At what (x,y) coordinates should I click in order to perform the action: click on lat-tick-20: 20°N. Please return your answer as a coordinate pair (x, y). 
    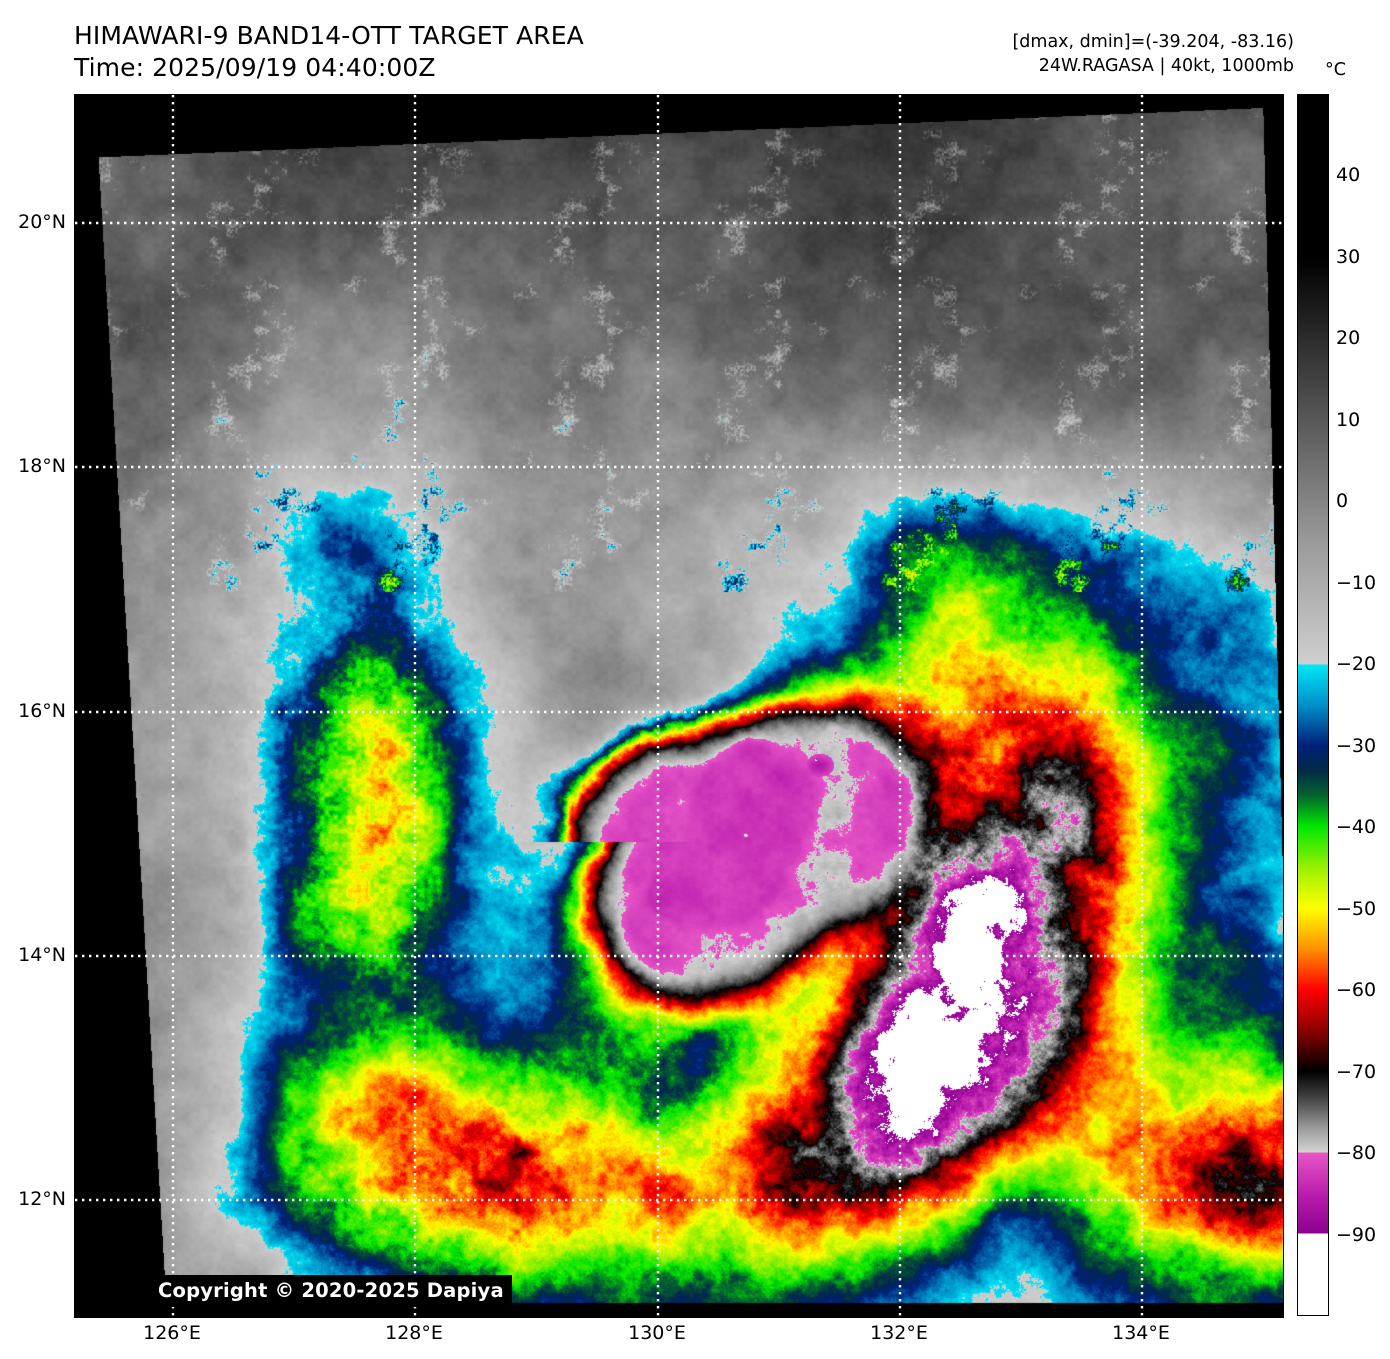
    Looking at the image, I should click on (42, 222).